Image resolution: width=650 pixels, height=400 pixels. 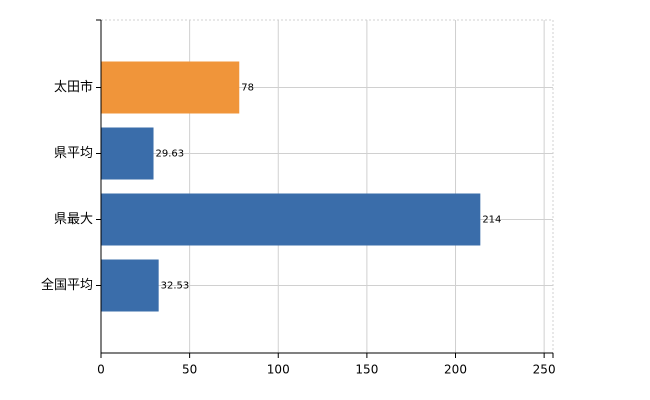 I want to click on y-tick-label: 太田市, so click(x=73, y=87).